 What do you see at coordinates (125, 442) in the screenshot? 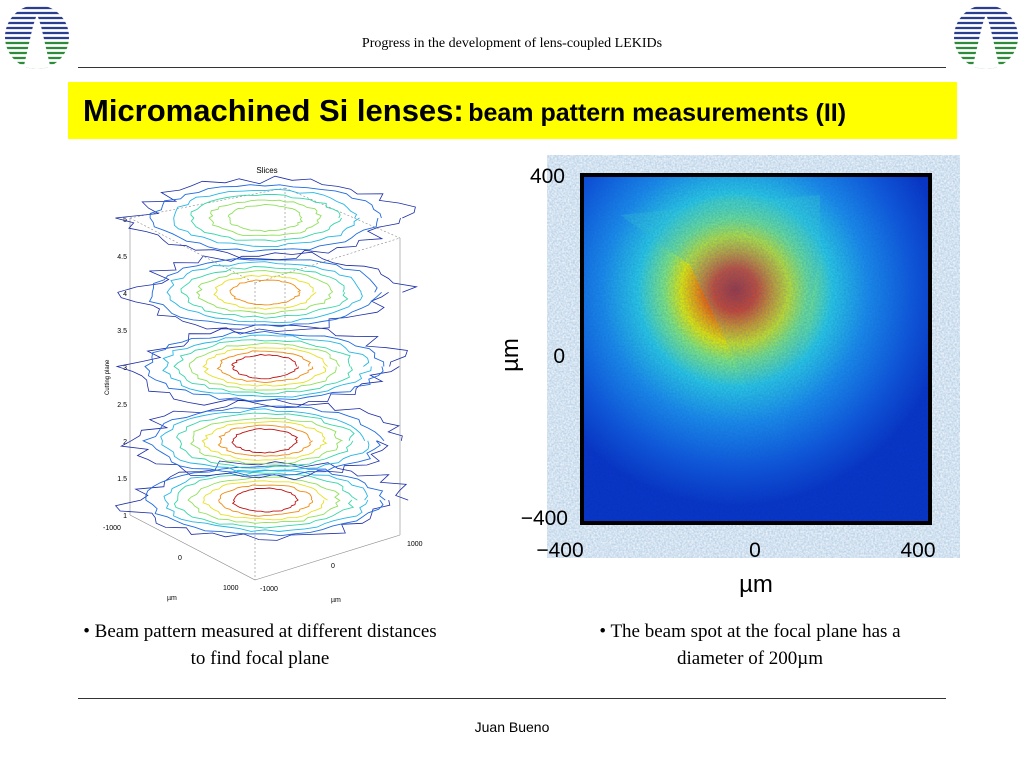
I see `z-tick-label: 2` at bounding box center [125, 442].